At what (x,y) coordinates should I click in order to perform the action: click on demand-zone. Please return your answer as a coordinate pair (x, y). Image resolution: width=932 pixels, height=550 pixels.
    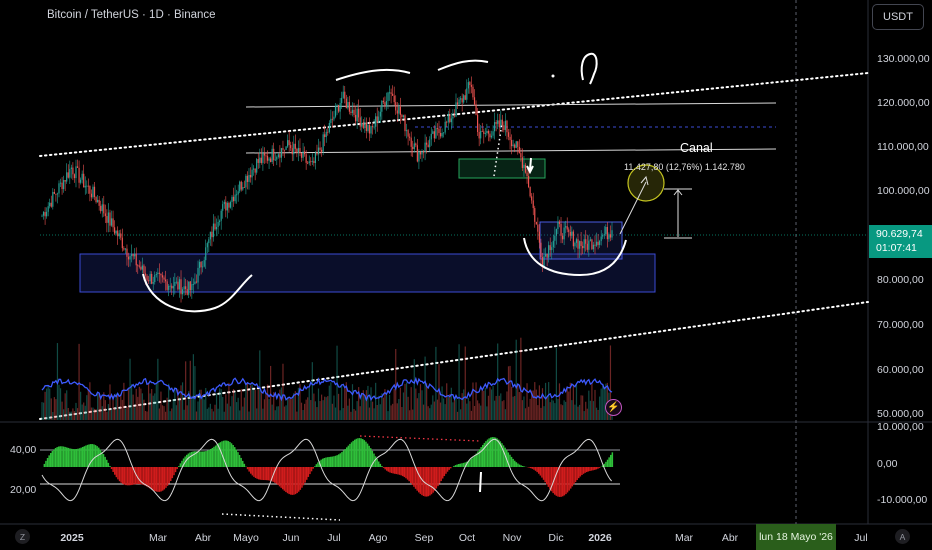
    Looking at the image, I should click on (367, 273).